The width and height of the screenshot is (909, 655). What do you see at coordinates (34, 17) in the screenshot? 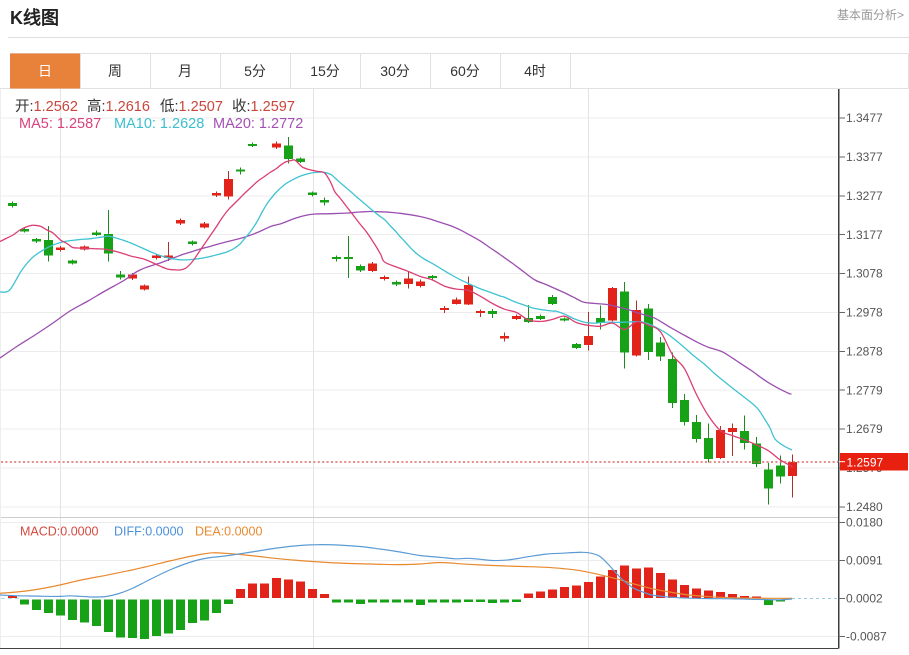
I see `svg-text: K线图` at bounding box center [34, 17].